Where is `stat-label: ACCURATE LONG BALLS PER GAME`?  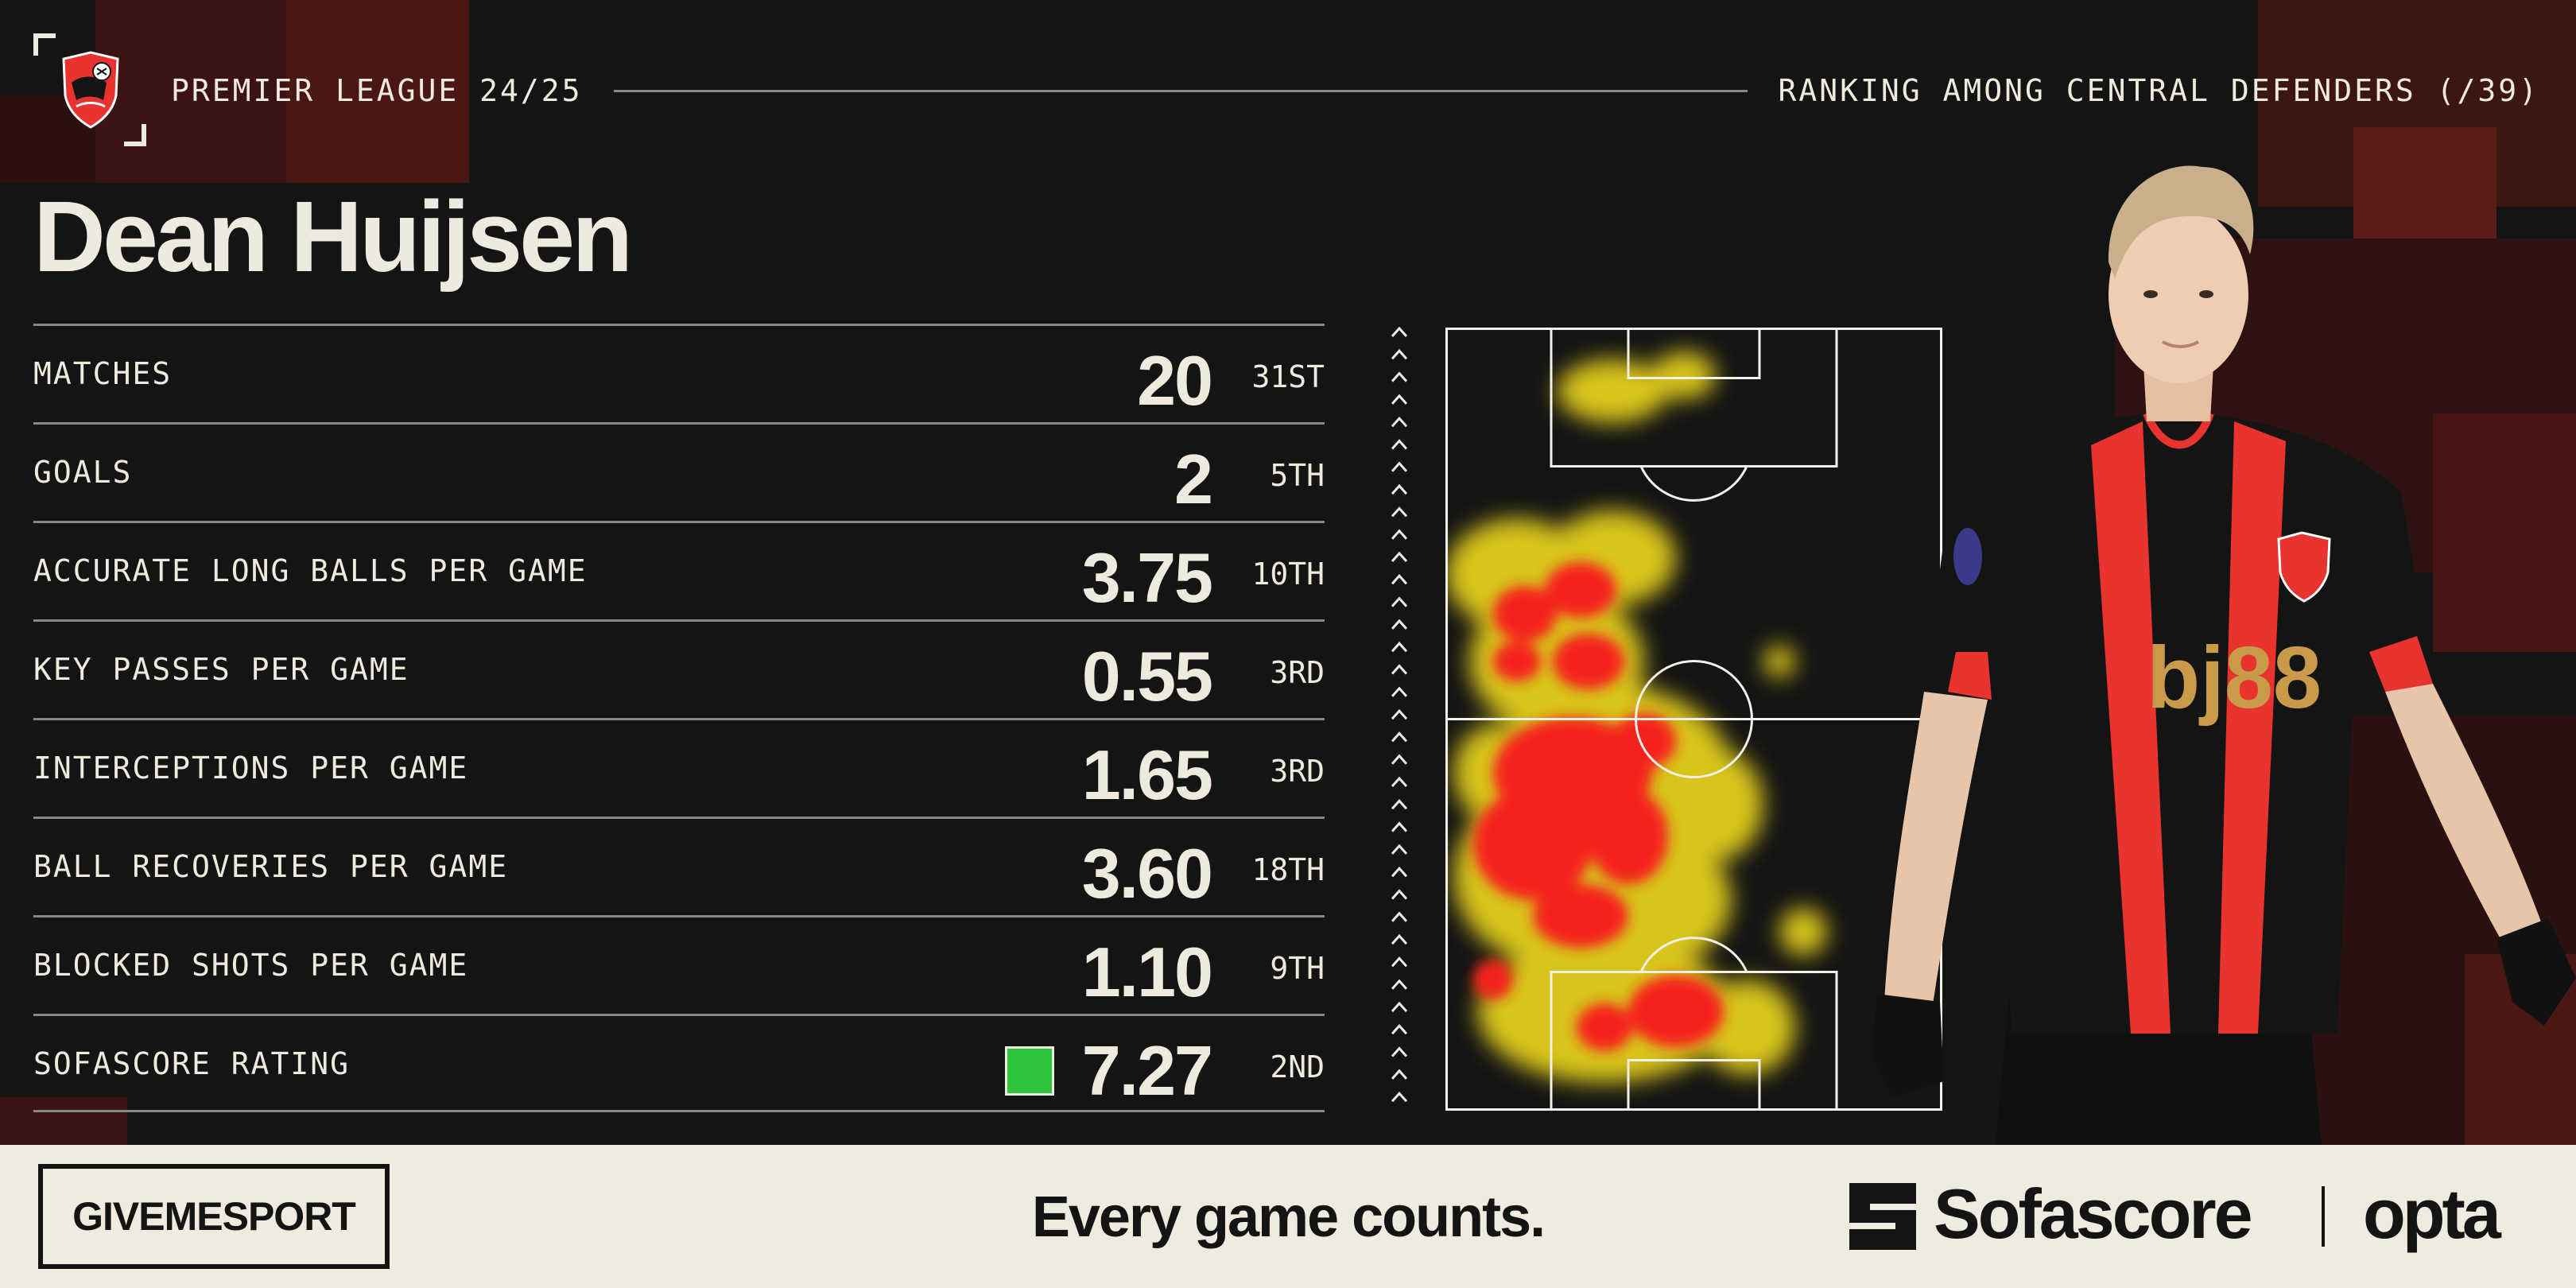 stat-label: ACCURATE LONG BALLS PER GAME is located at coordinates (311, 570).